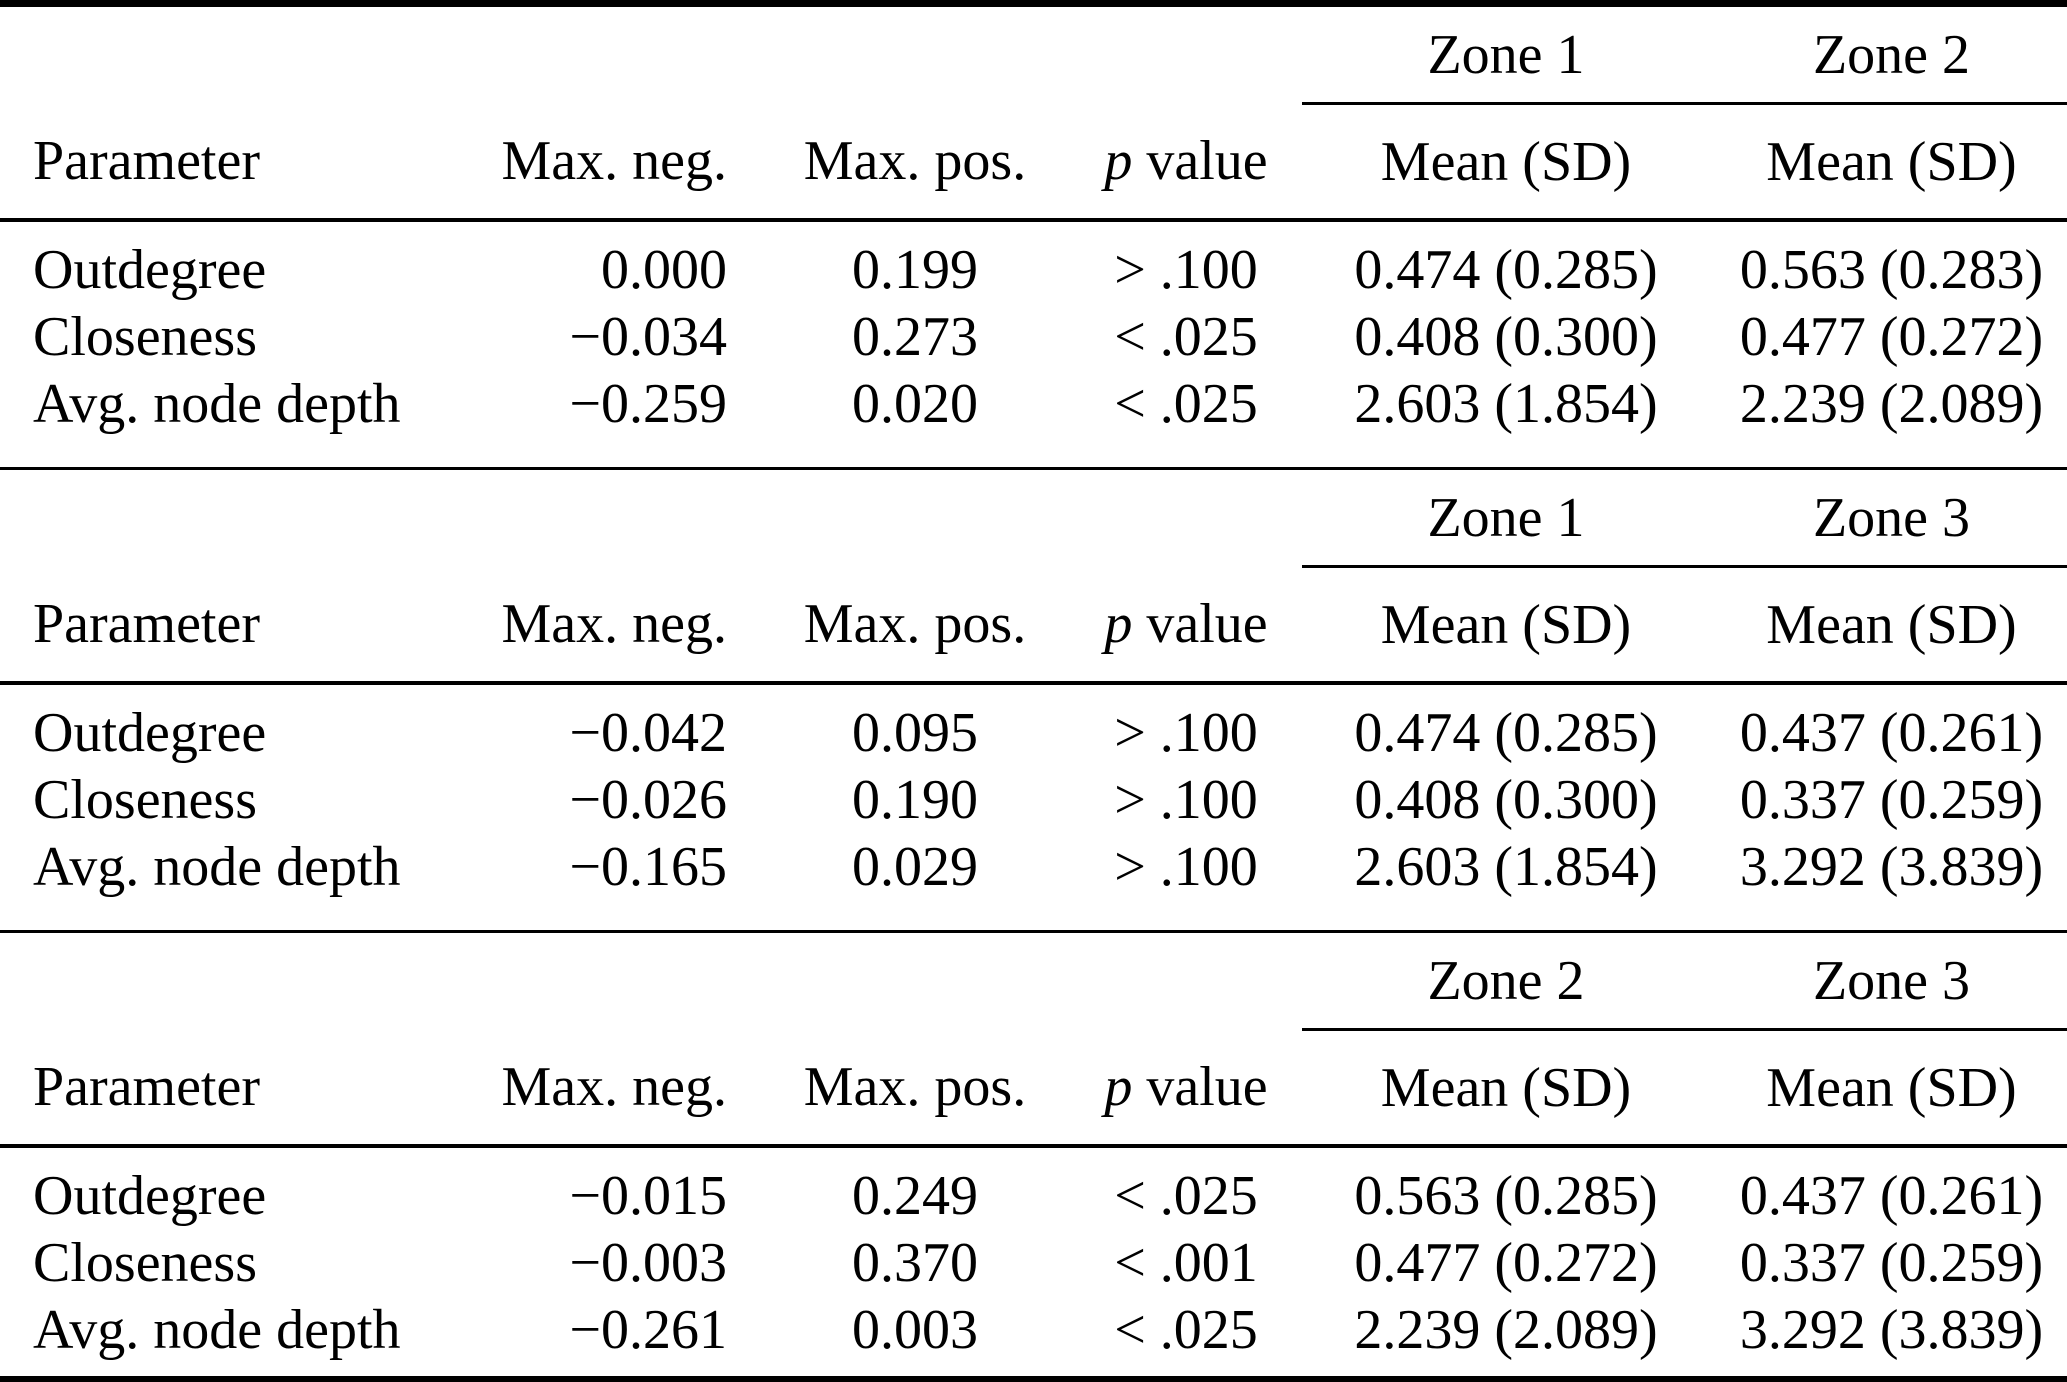 This screenshot has width=2067, height=1382. I want to click on max-pos-cell: 0.095, so click(915, 732).